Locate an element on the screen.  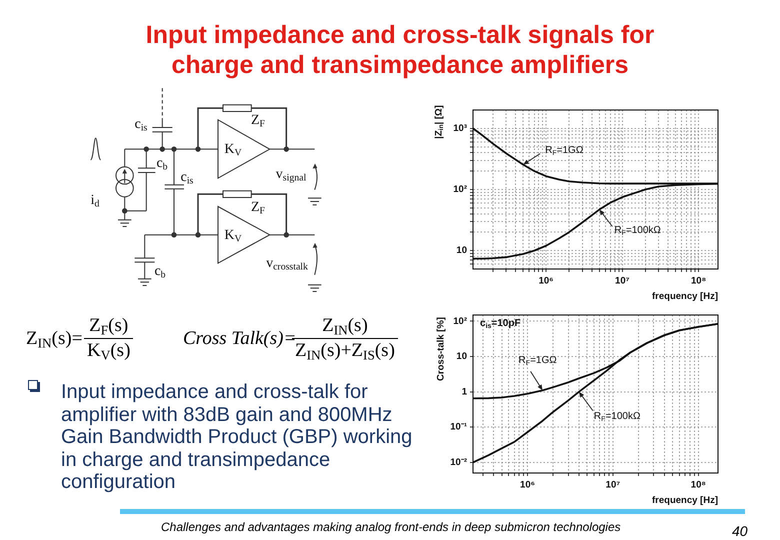
text: v$_{signal}$ is located at coordinates (291, 175).